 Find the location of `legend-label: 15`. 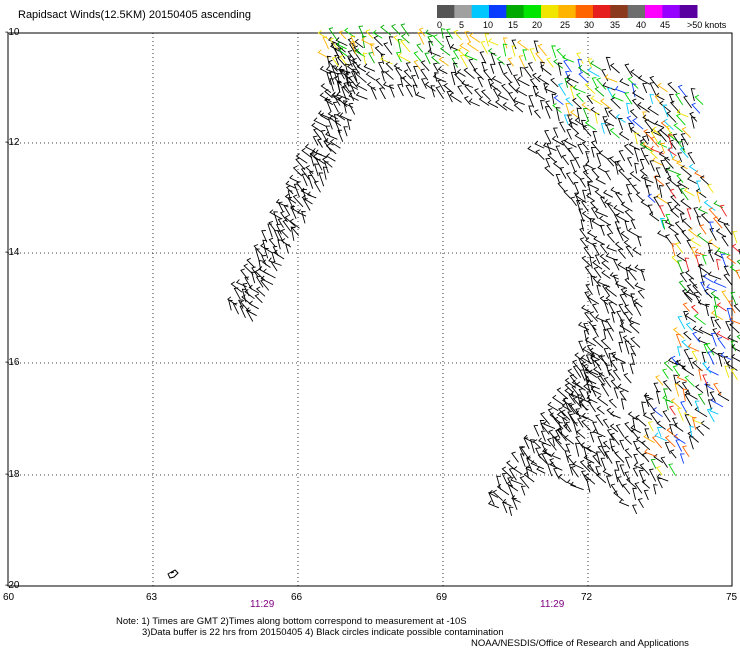

legend-label: 15 is located at coordinates (513, 25).